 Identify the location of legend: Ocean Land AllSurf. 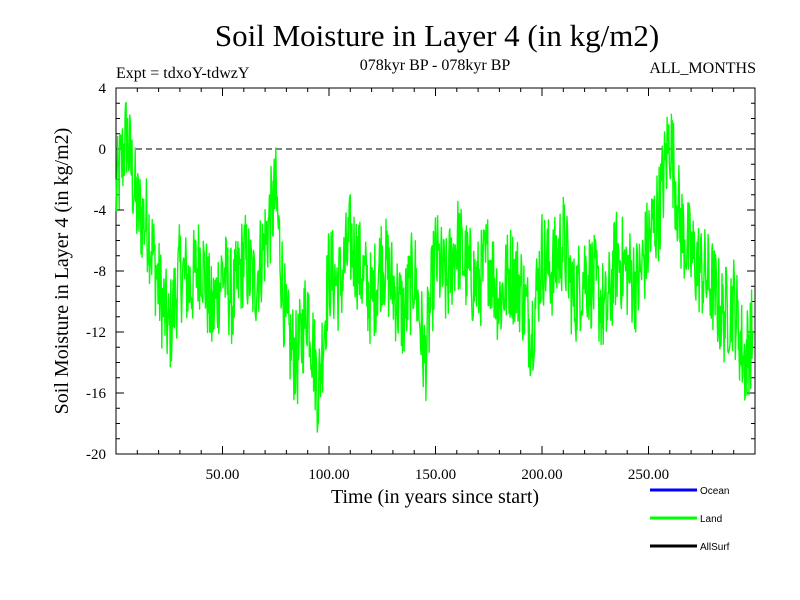
(690, 519).